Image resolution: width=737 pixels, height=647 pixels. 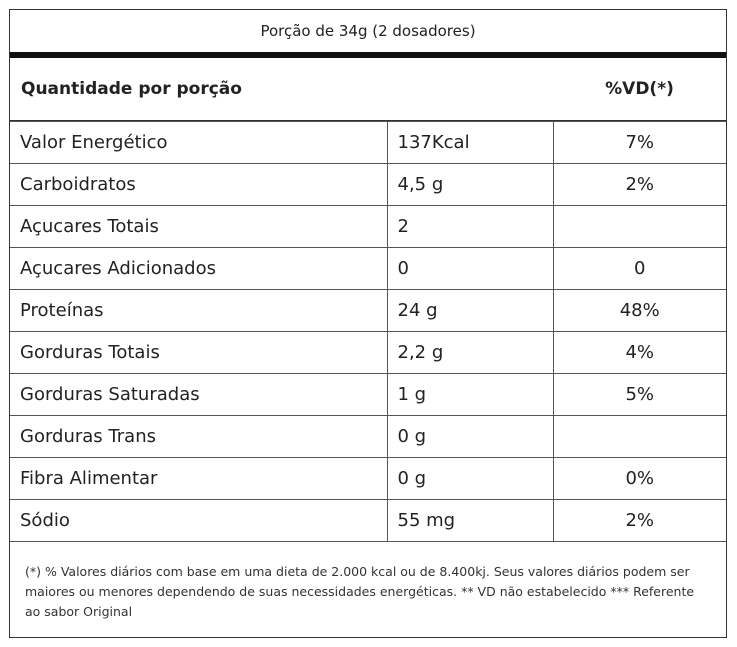 I want to click on nutrient-row: Proteínas 24 g 48%, so click(x=368, y=310).